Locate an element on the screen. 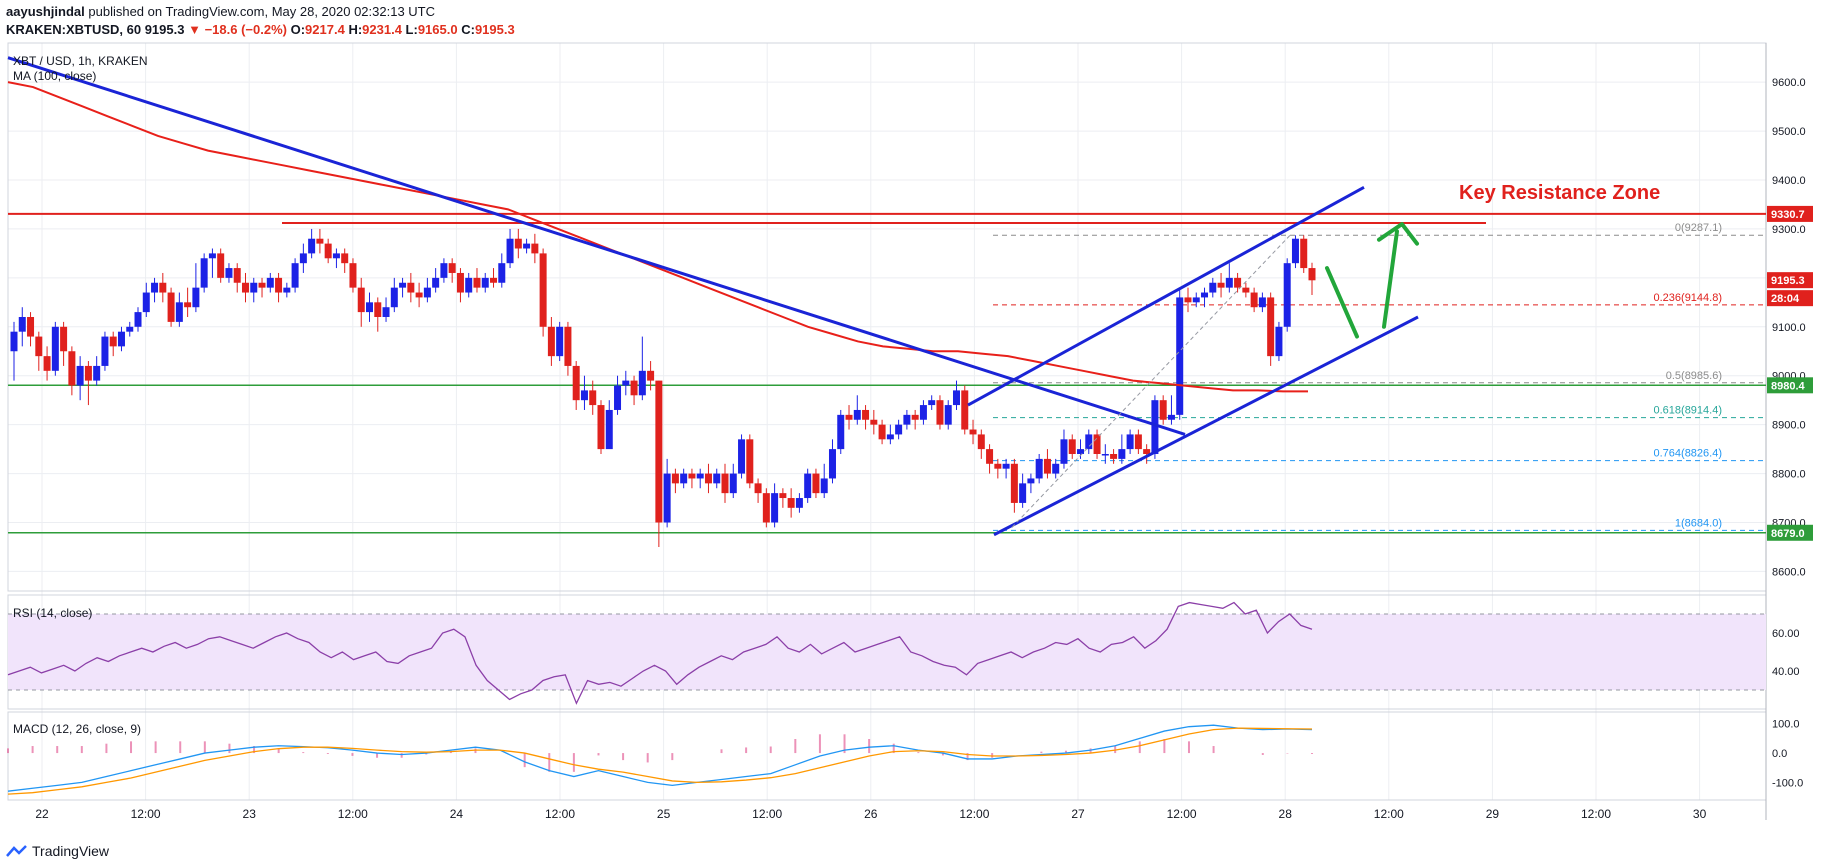  rsi-tick-label: 60.00 is located at coordinates (1786, 634).